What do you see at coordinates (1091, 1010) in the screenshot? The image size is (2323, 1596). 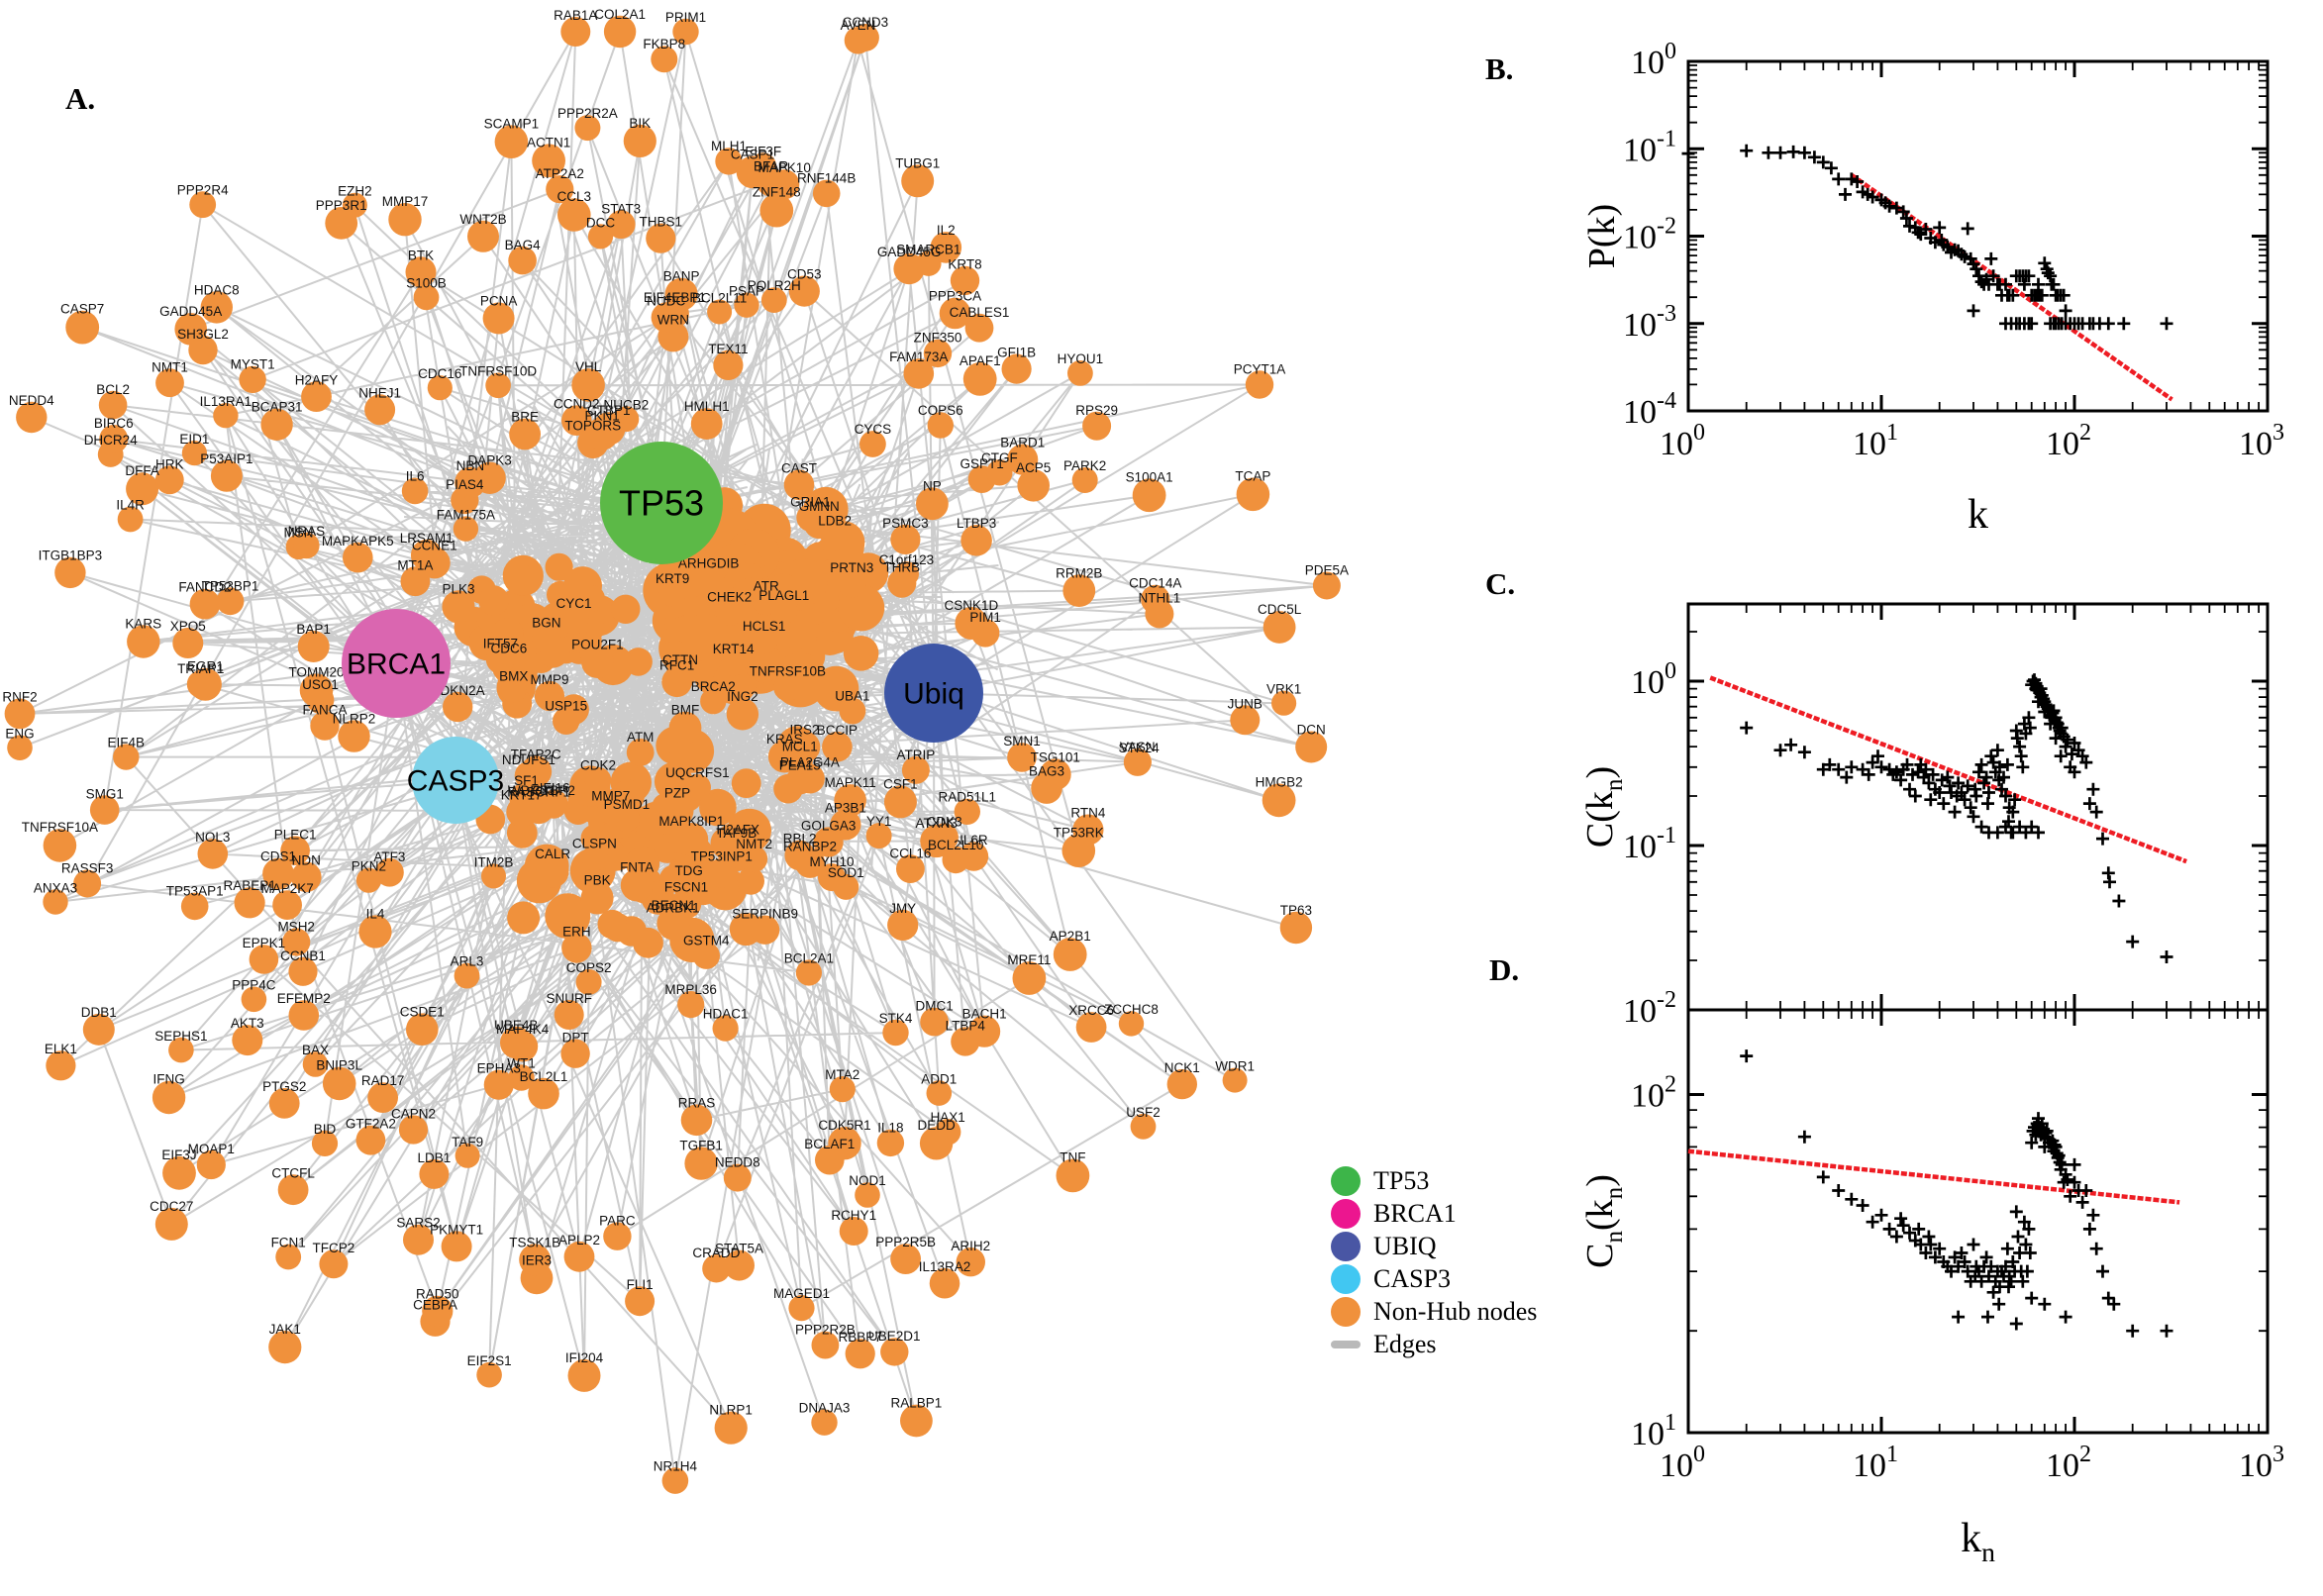 I see `svg-text: XRCC6` at bounding box center [1091, 1010].